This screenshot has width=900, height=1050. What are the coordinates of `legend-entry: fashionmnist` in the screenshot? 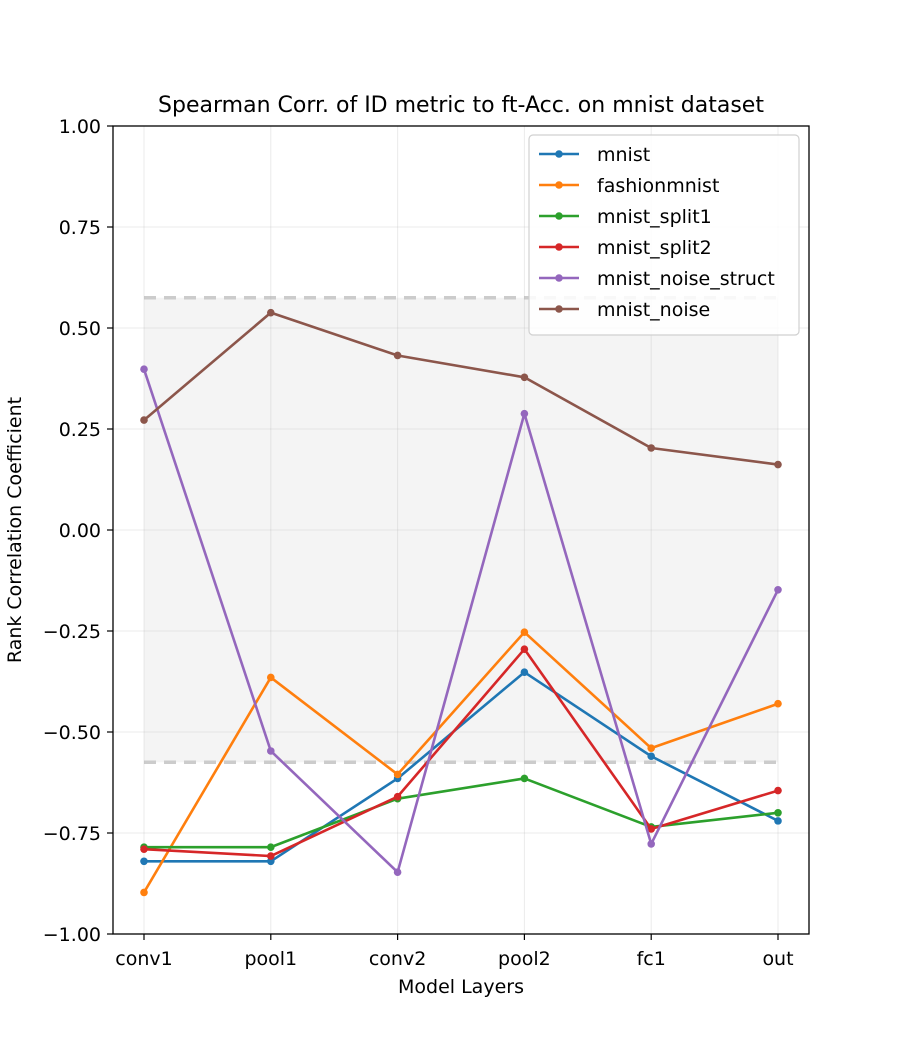 It's located at (629, 186).